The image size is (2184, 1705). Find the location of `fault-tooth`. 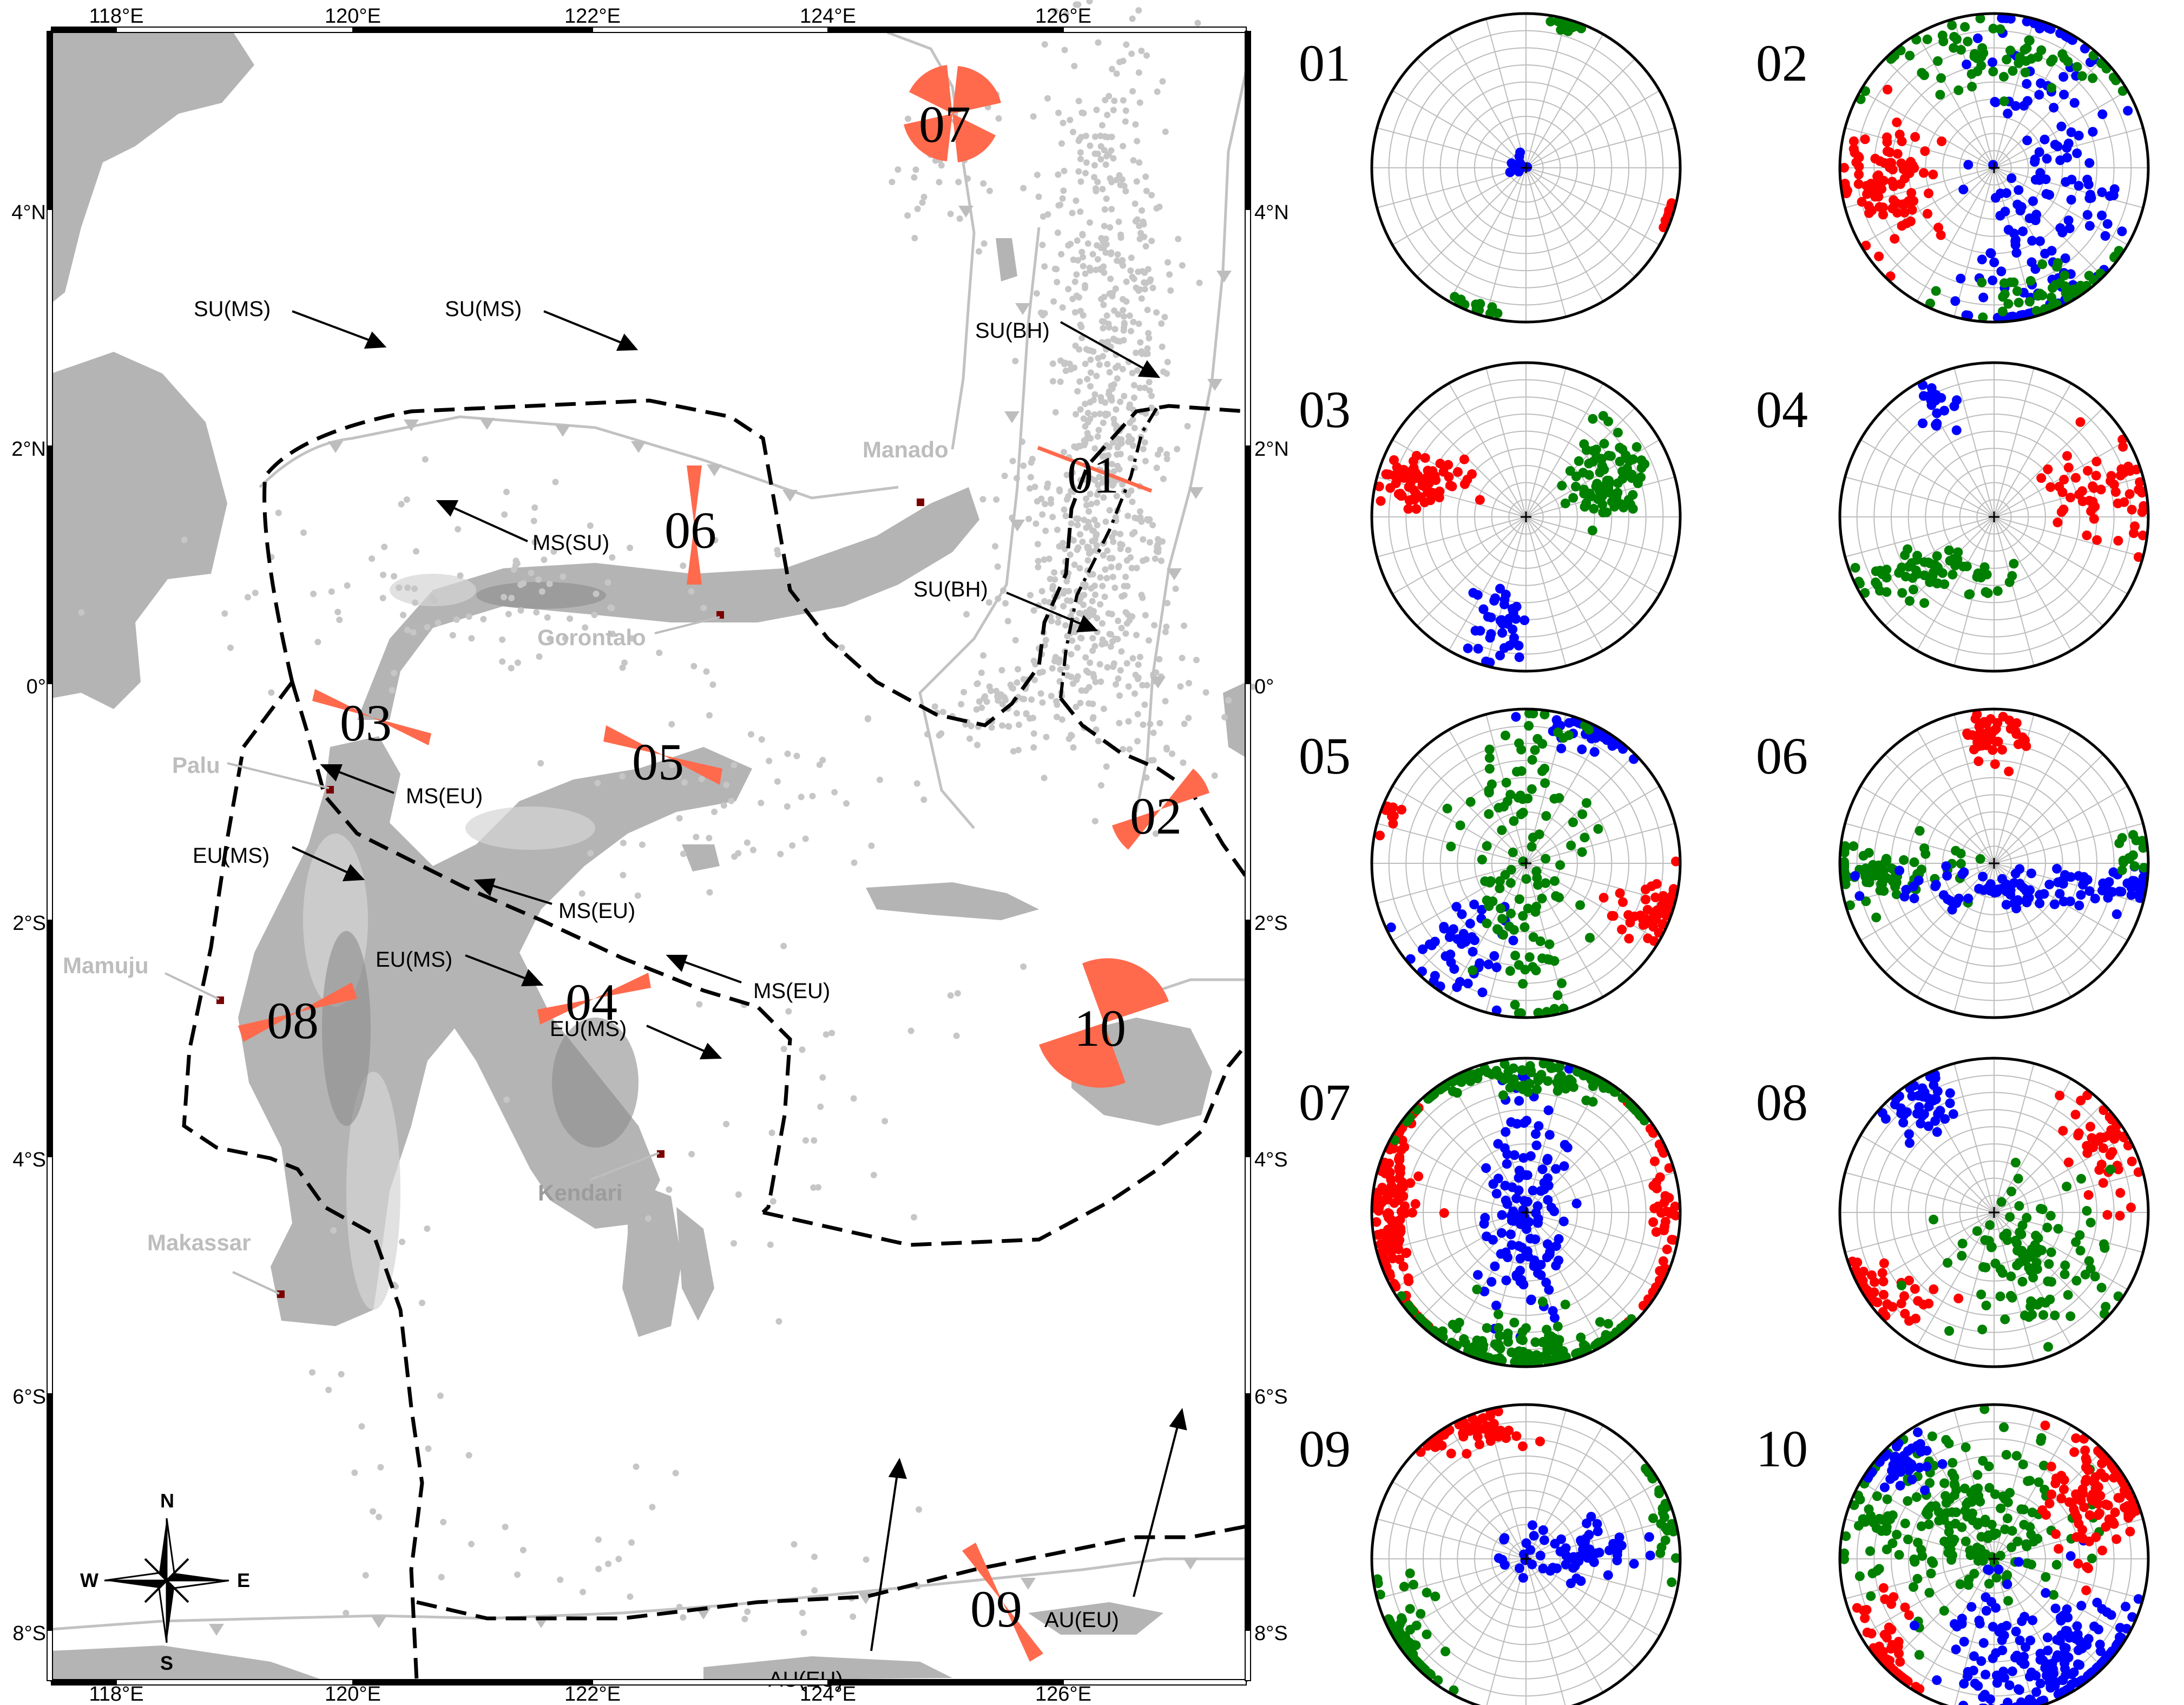

fault-tooth is located at coordinates (379, 1622).